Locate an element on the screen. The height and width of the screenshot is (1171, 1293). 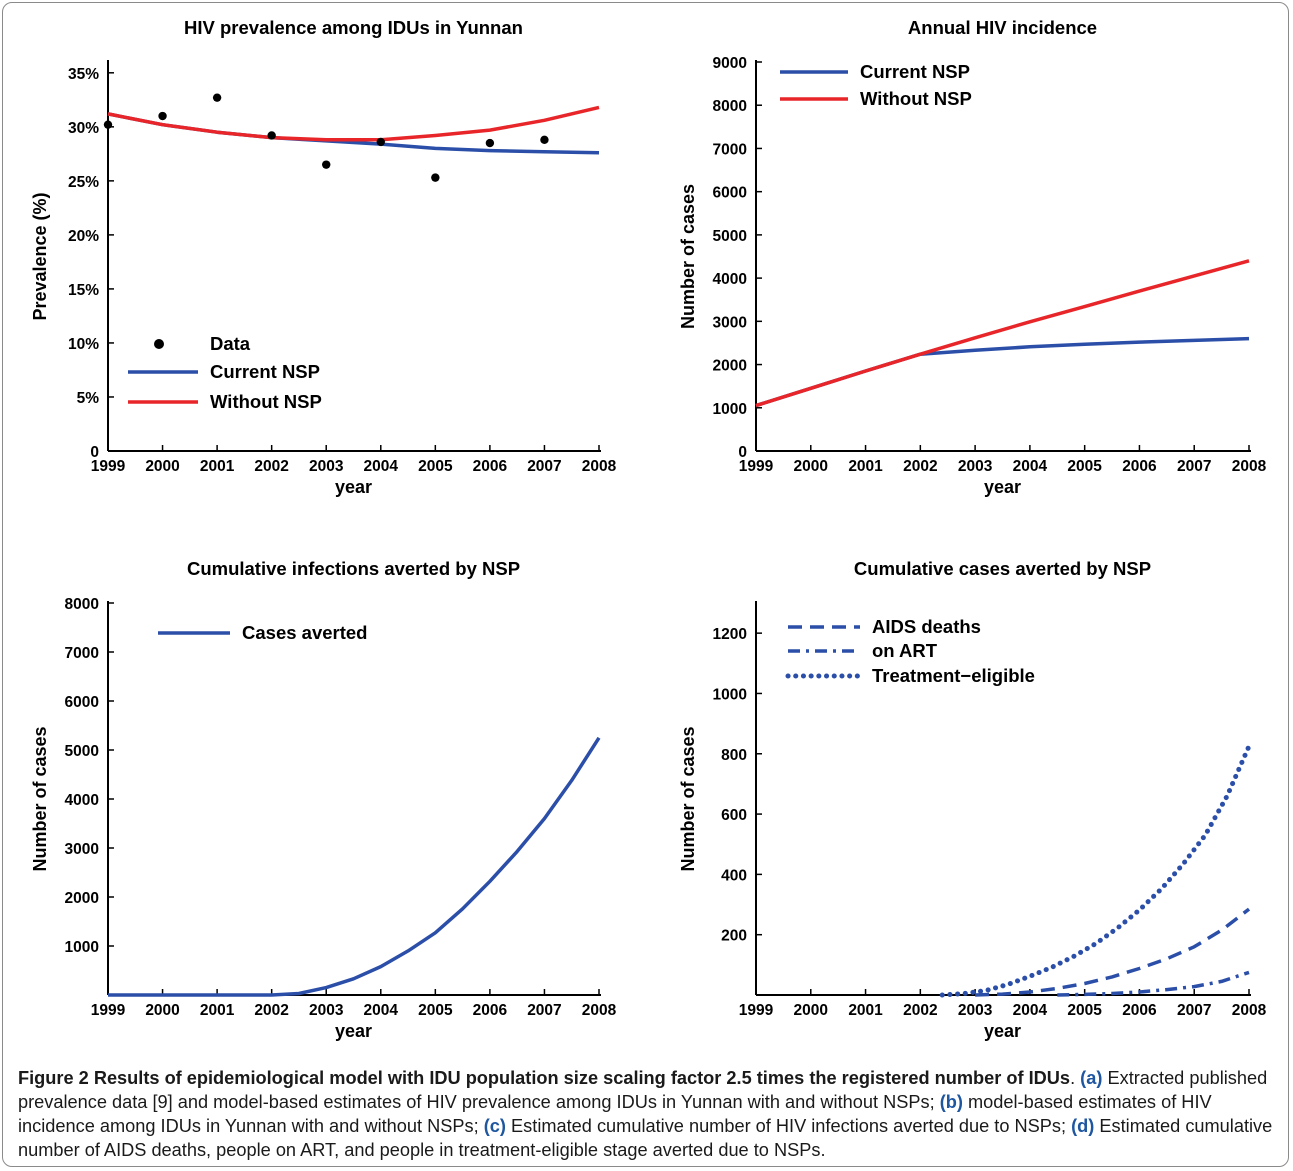
caption-d-label: (d) is located at coordinates (1083, 1126).